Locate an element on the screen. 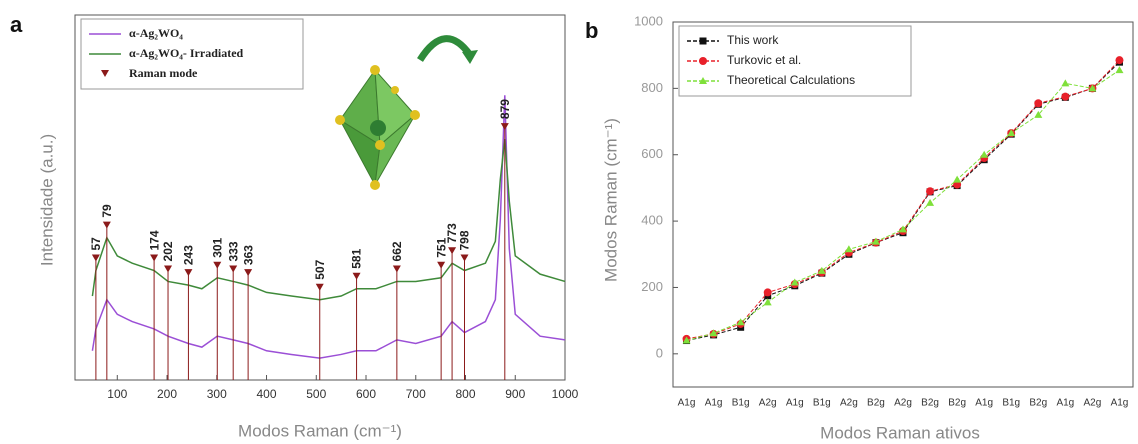  panel-label: a is located at coordinates (16, 24).